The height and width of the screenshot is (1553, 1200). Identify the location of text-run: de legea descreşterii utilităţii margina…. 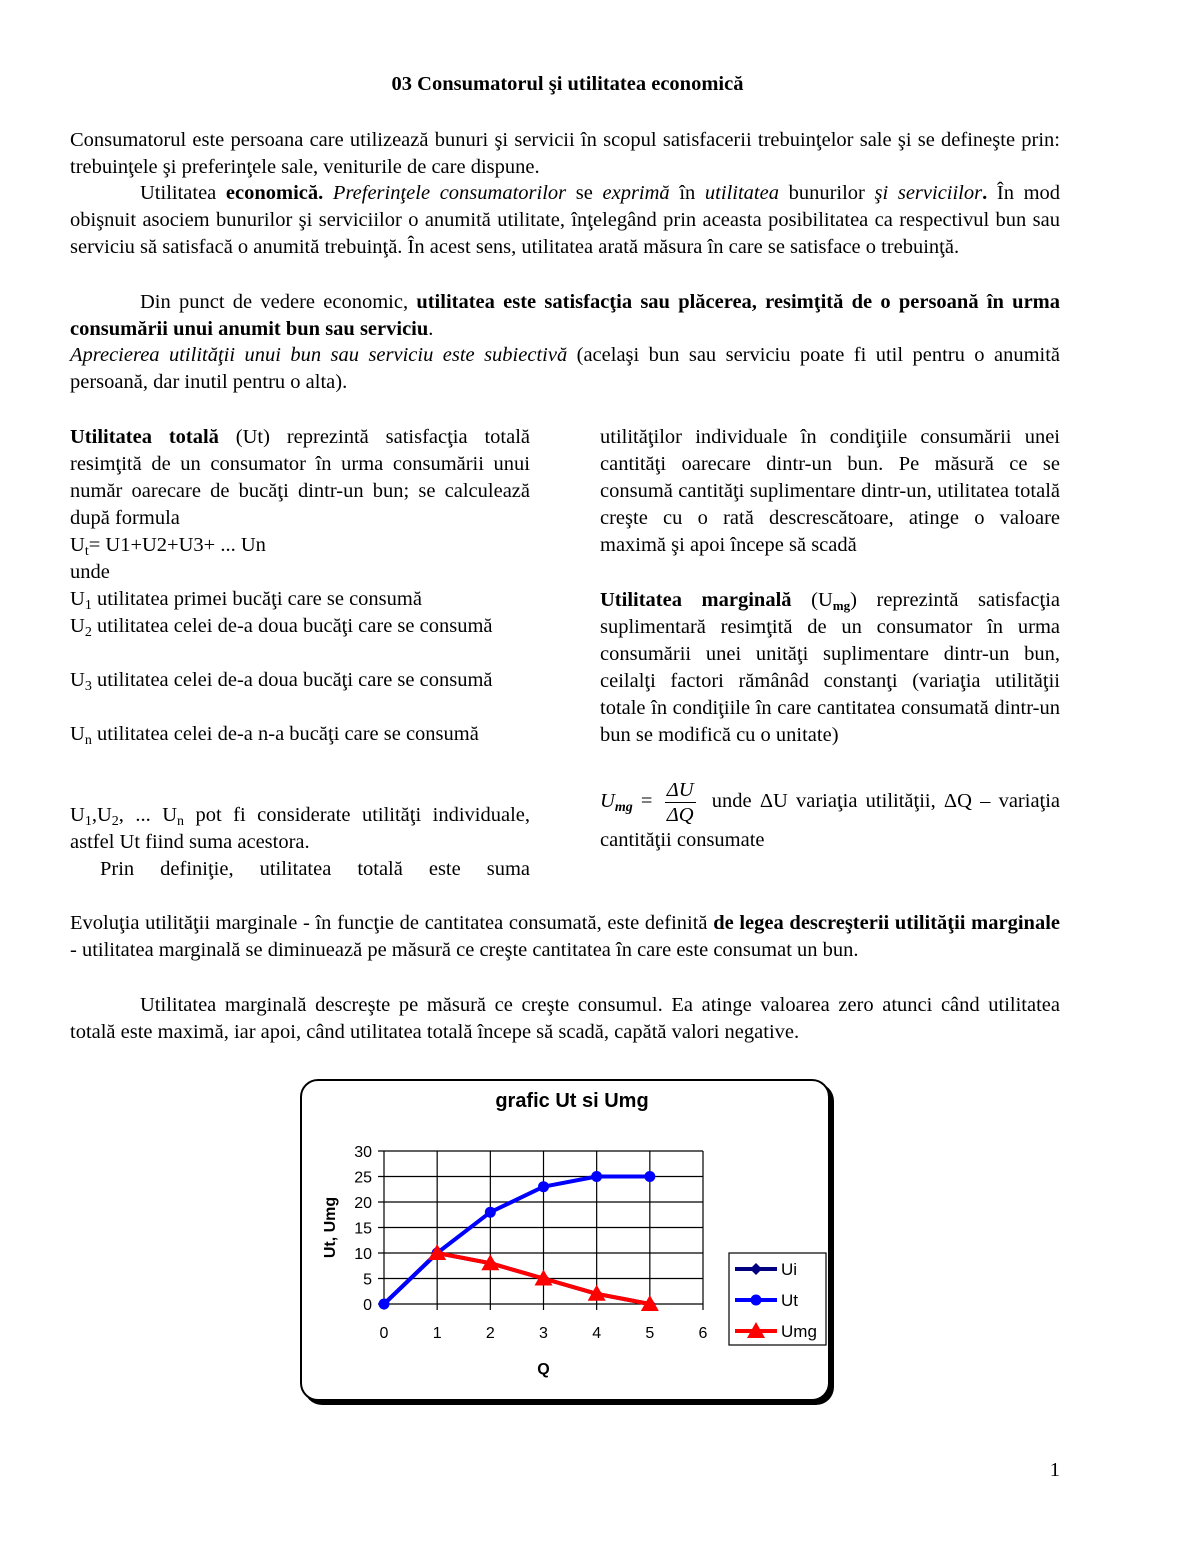
(886, 923).